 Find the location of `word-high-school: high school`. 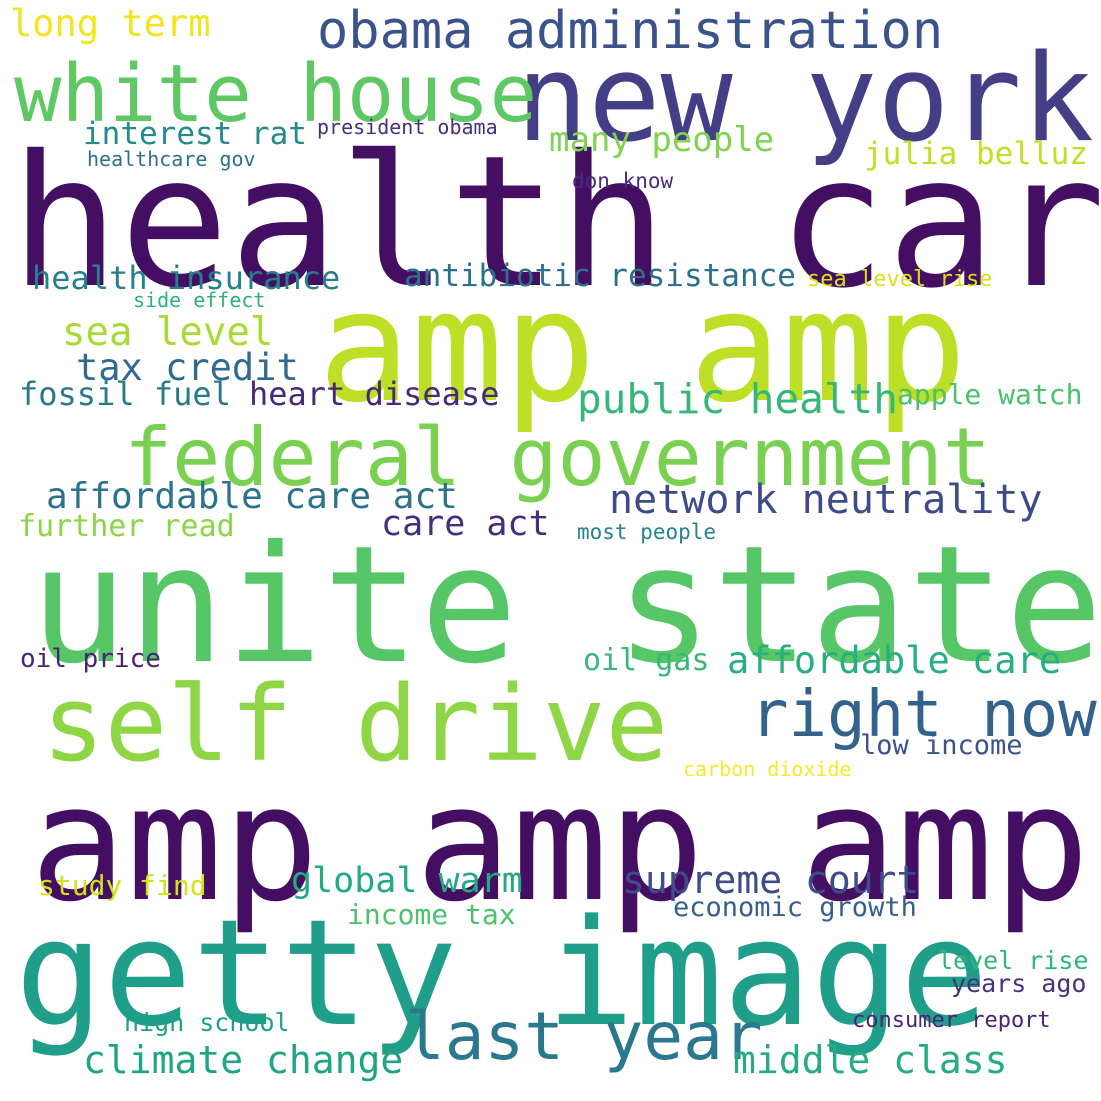

word-high-school: high school is located at coordinates (207, 1022).